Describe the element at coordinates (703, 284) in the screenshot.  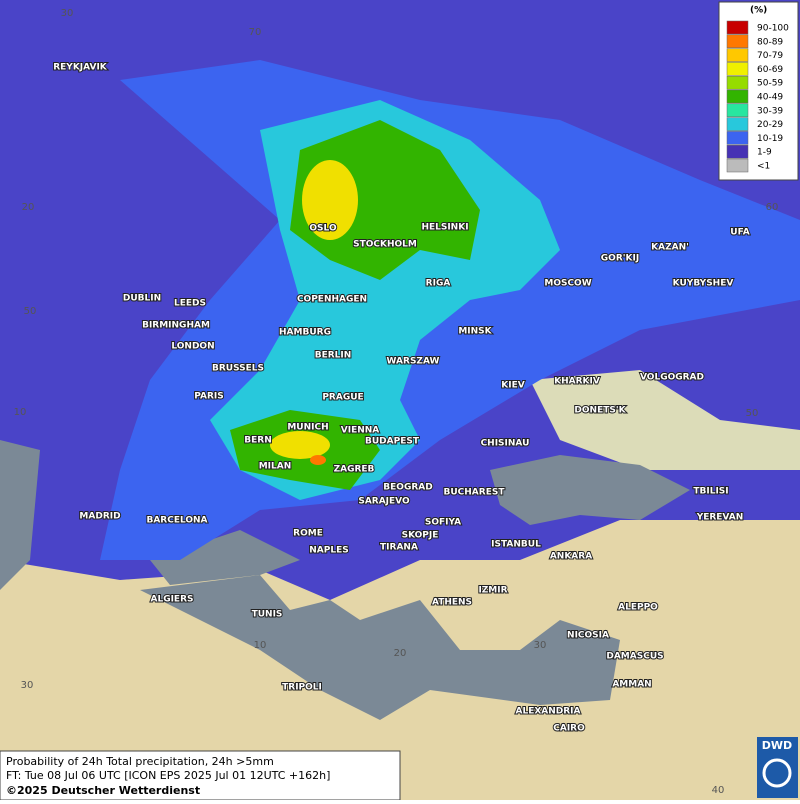
I see `city-label: KUYBYSHEV` at that location.